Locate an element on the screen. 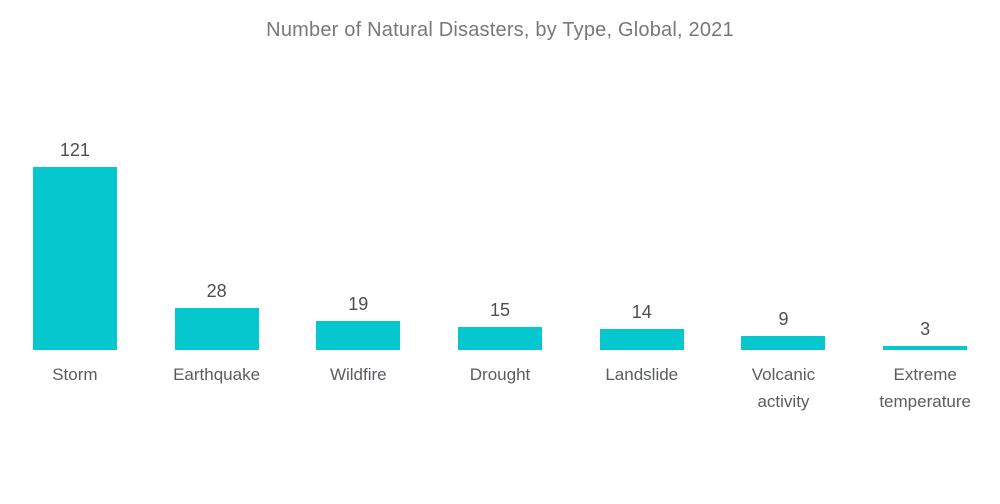  bar-value-label: 14 is located at coordinates (641, 311).